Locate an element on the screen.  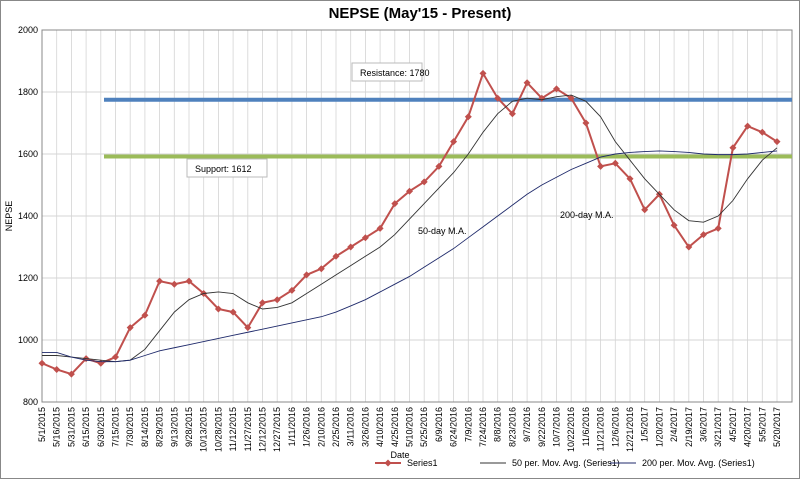
x-tick-label: 12/6/2016 is located at coordinates (615, 427).